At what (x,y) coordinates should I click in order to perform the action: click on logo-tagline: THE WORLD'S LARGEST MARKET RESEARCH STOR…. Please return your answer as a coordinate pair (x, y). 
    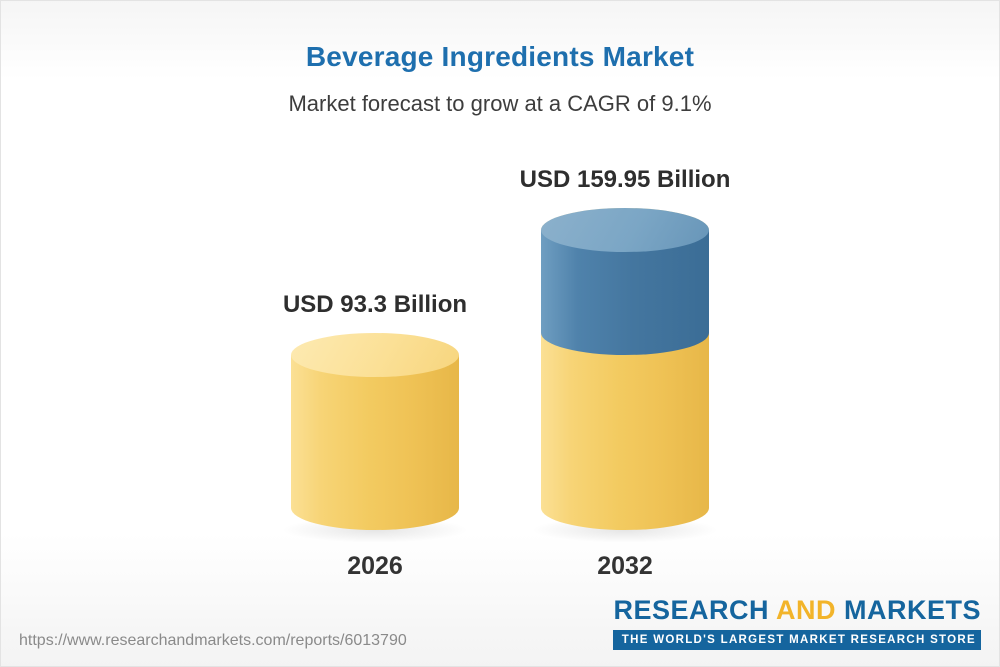
    Looking at the image, I should click on (797, 640).